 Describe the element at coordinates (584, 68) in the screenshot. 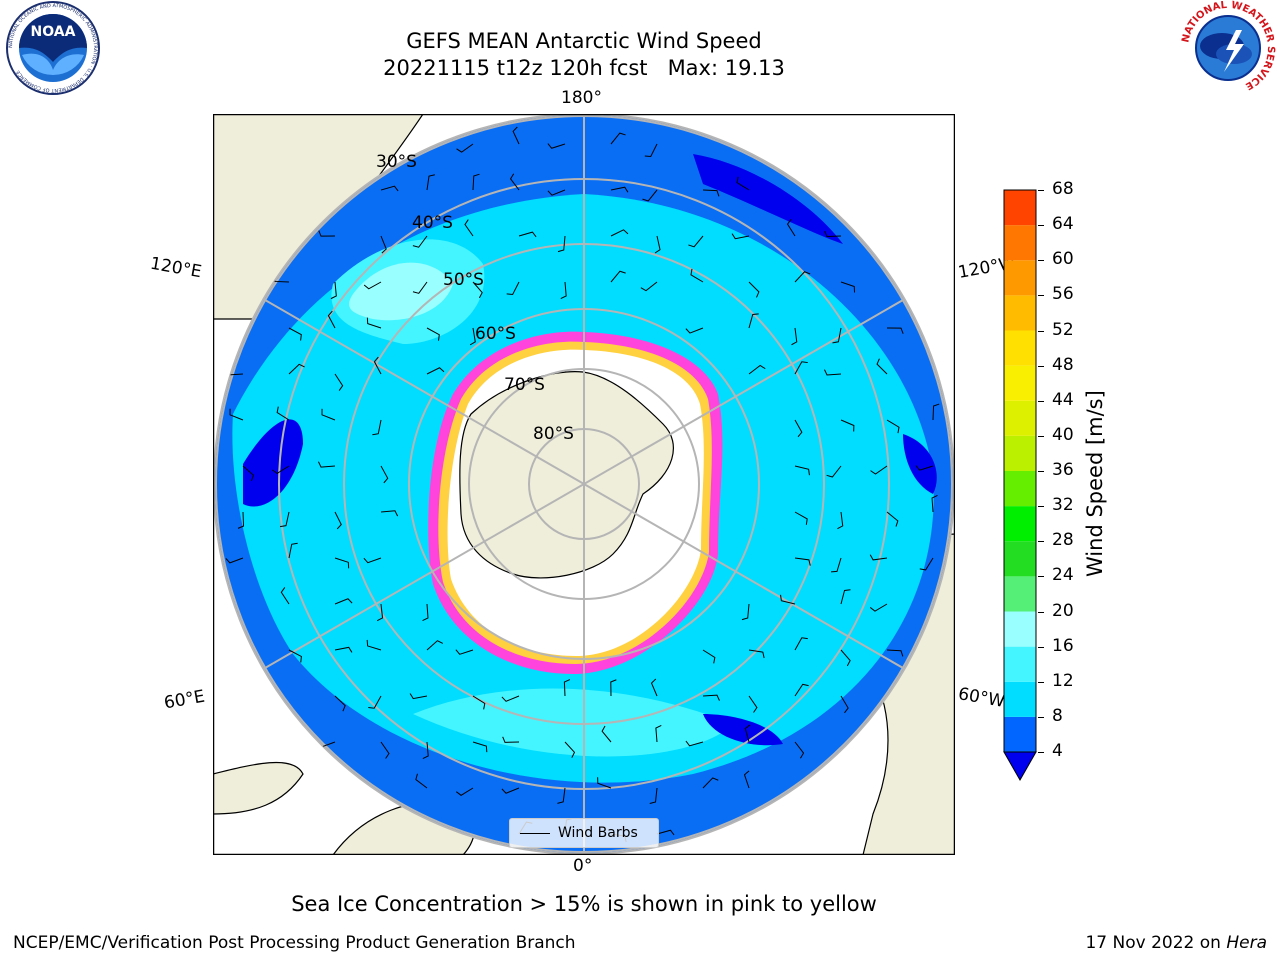

I see `plot-title-line2: 20221115 t12z 120h fcst Max: 19.13` at that location.